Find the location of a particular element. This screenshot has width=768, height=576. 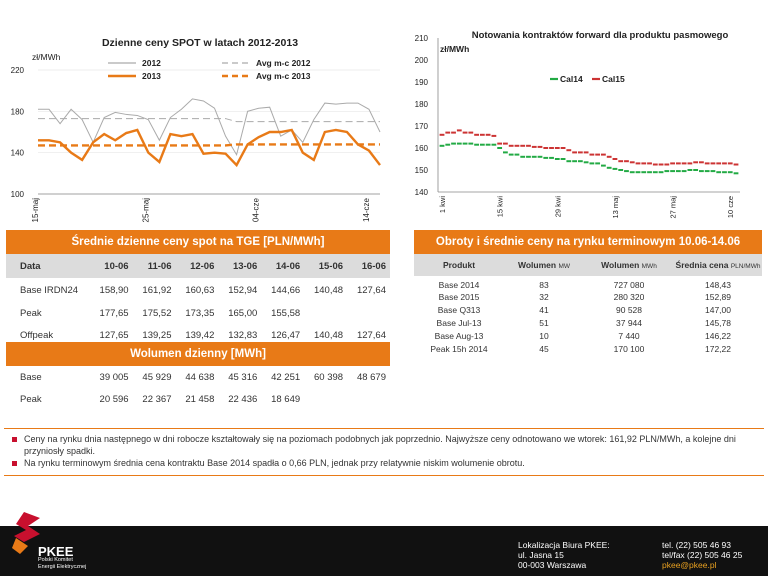

y-tick-label: 180 is located at coordinates (18, 111).